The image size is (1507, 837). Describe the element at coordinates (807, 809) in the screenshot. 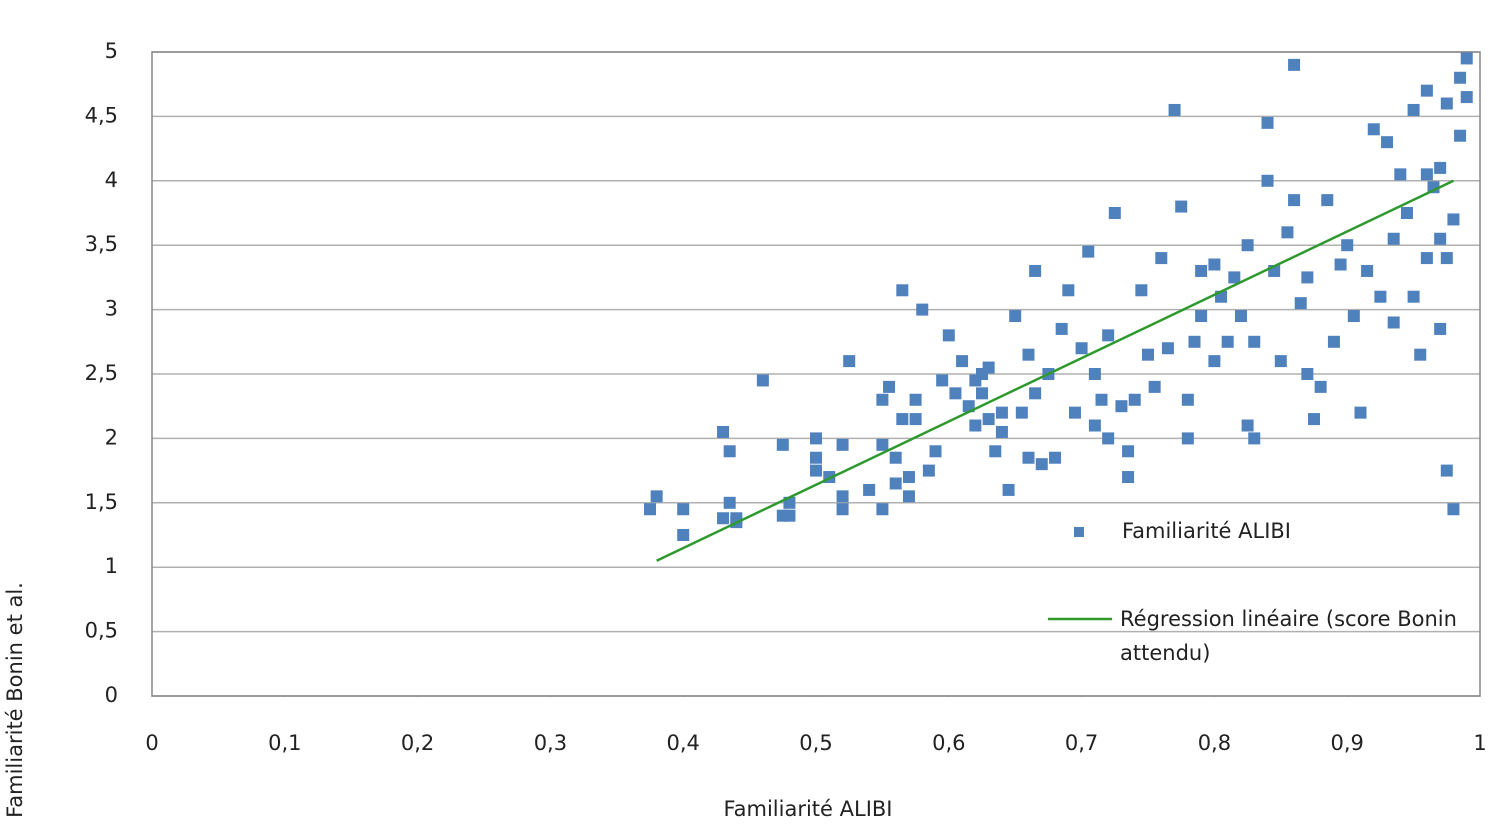

I see `x-axis-label: Familiarité ALIBI` at that location.